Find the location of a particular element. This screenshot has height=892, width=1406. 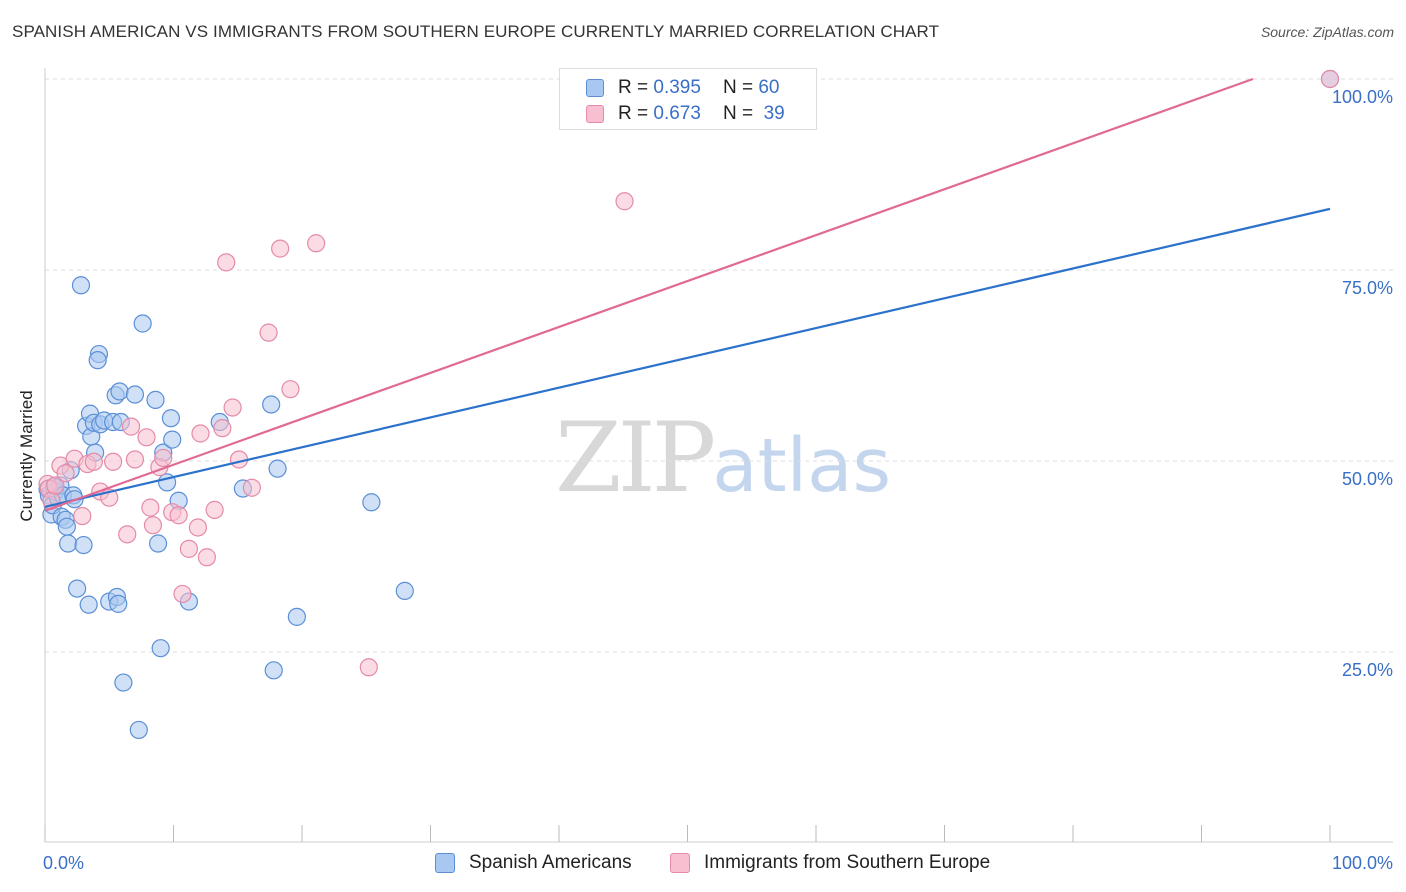

y-tick-label: 50.0% is located at coordinates (1367, 479).